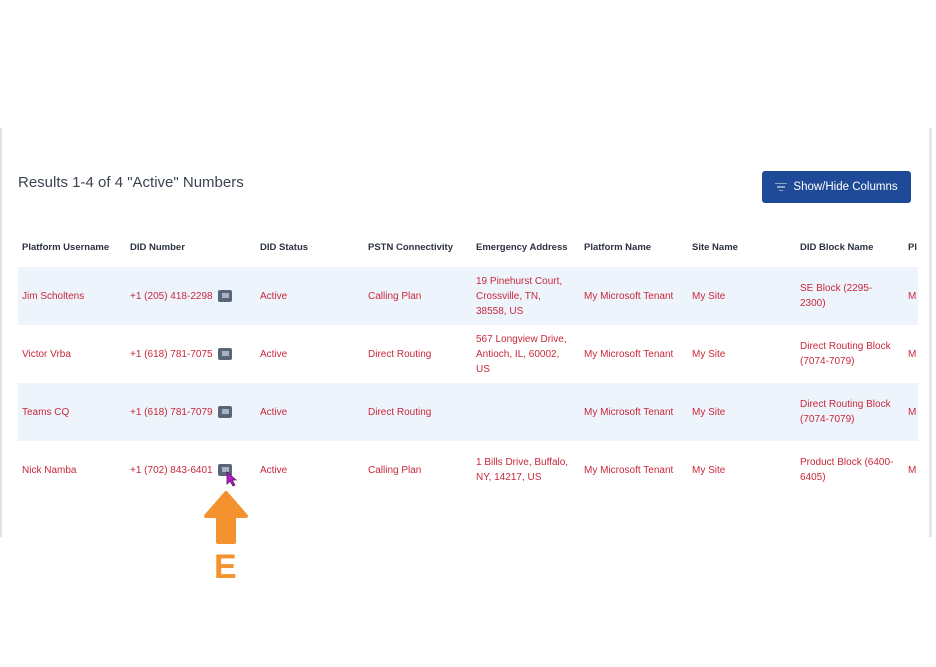  Describe the element at coordinates (225, 567) in the screenshot. I see `annotation-label: E` at that location.